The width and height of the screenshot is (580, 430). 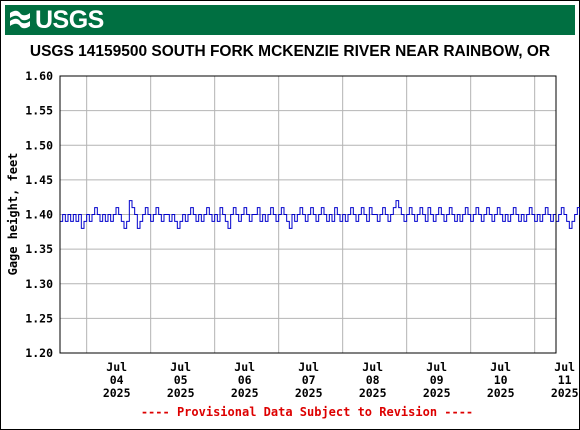 What do you see at coordinates (69, 20) in the screenshot?
I see `usgs-logo-text: USGS` at bounding box center [69, 20].